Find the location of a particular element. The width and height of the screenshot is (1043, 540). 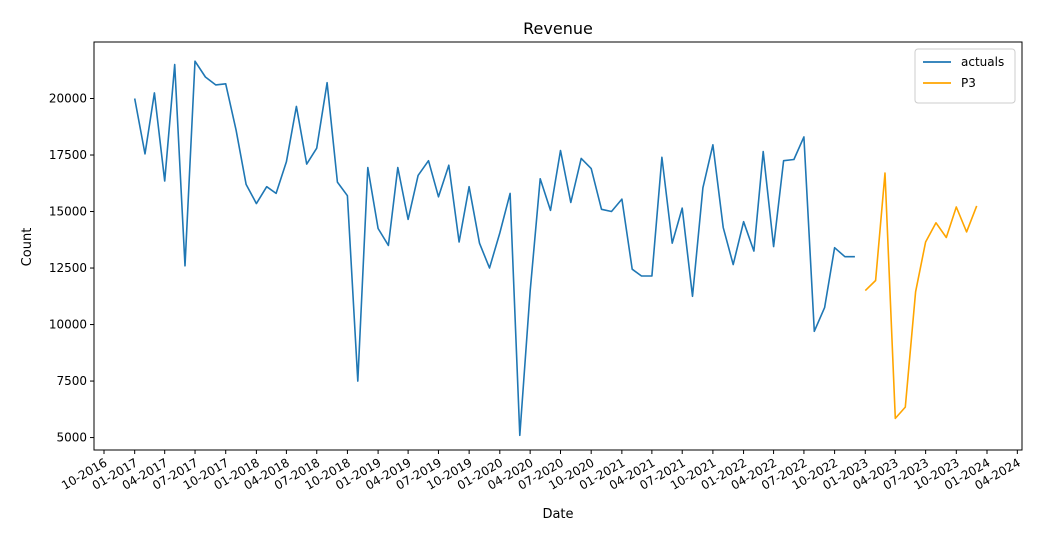

y-tick-label: 15000 is located at coordinates (68, 212).